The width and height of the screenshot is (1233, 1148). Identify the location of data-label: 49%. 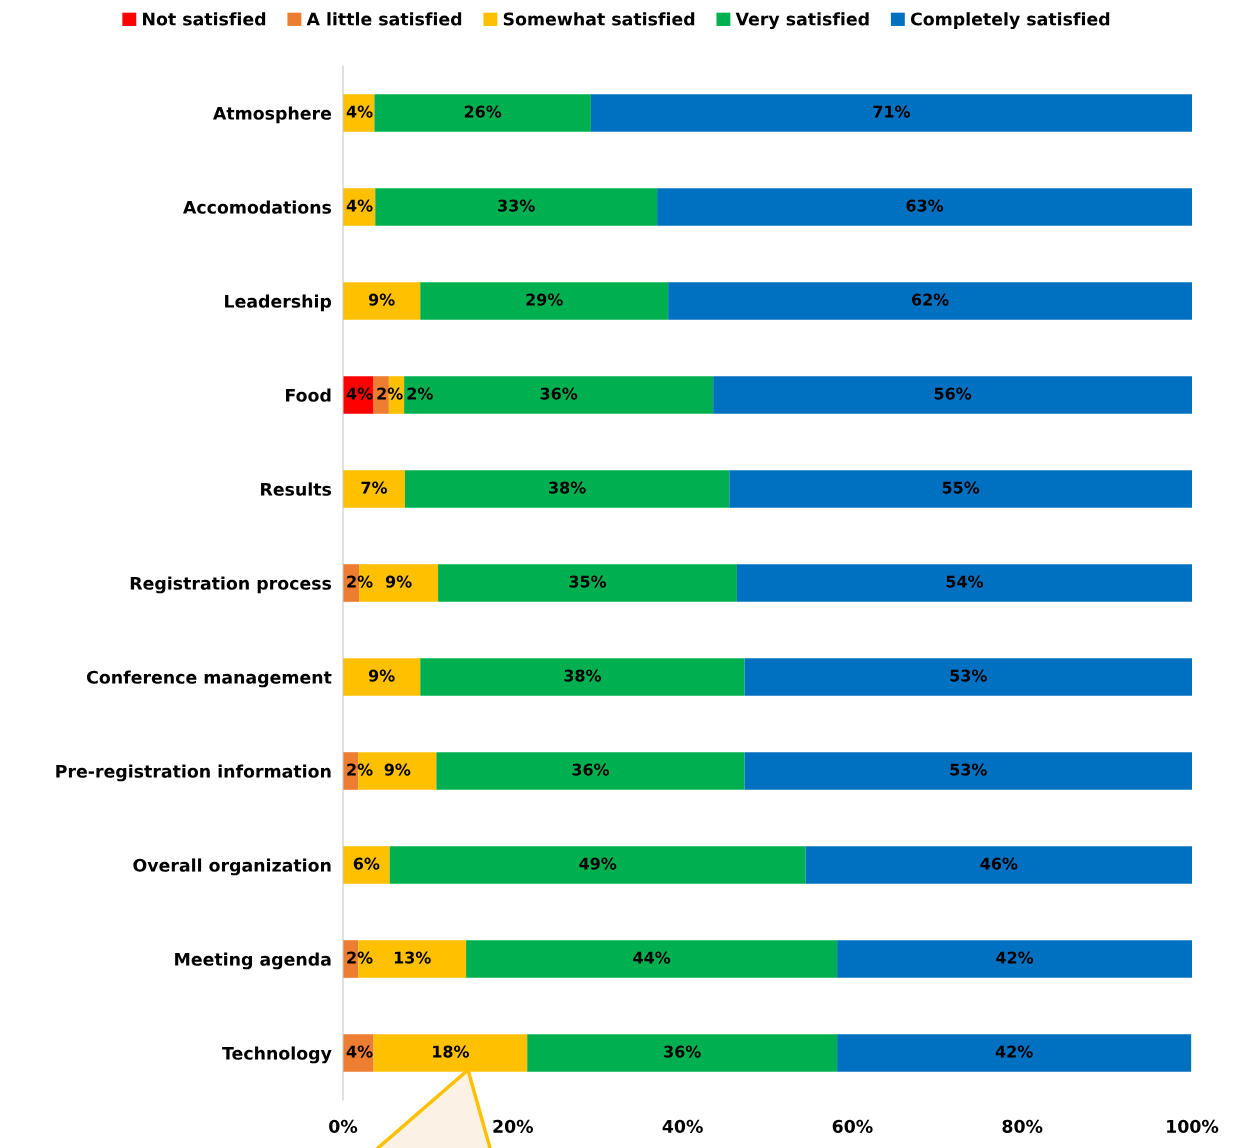
(598, 863).